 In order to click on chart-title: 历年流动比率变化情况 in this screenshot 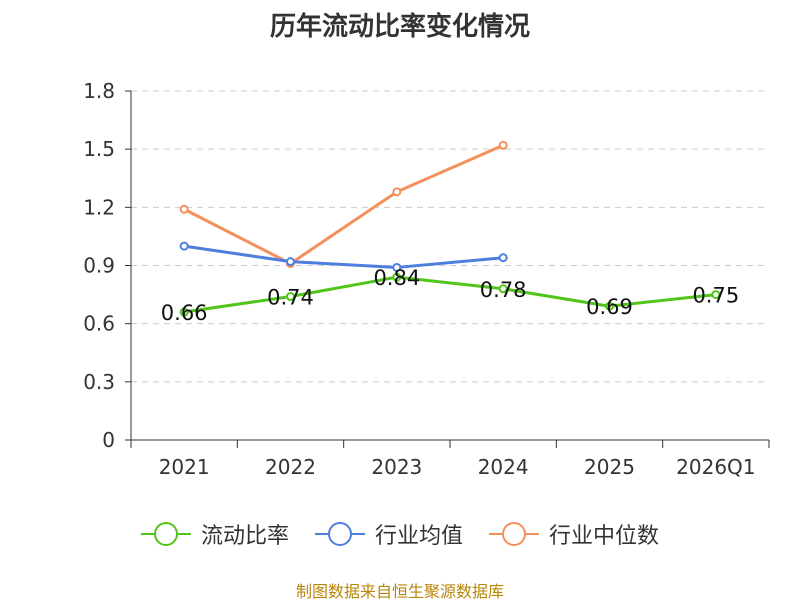, I will do `click(399, 27)`.